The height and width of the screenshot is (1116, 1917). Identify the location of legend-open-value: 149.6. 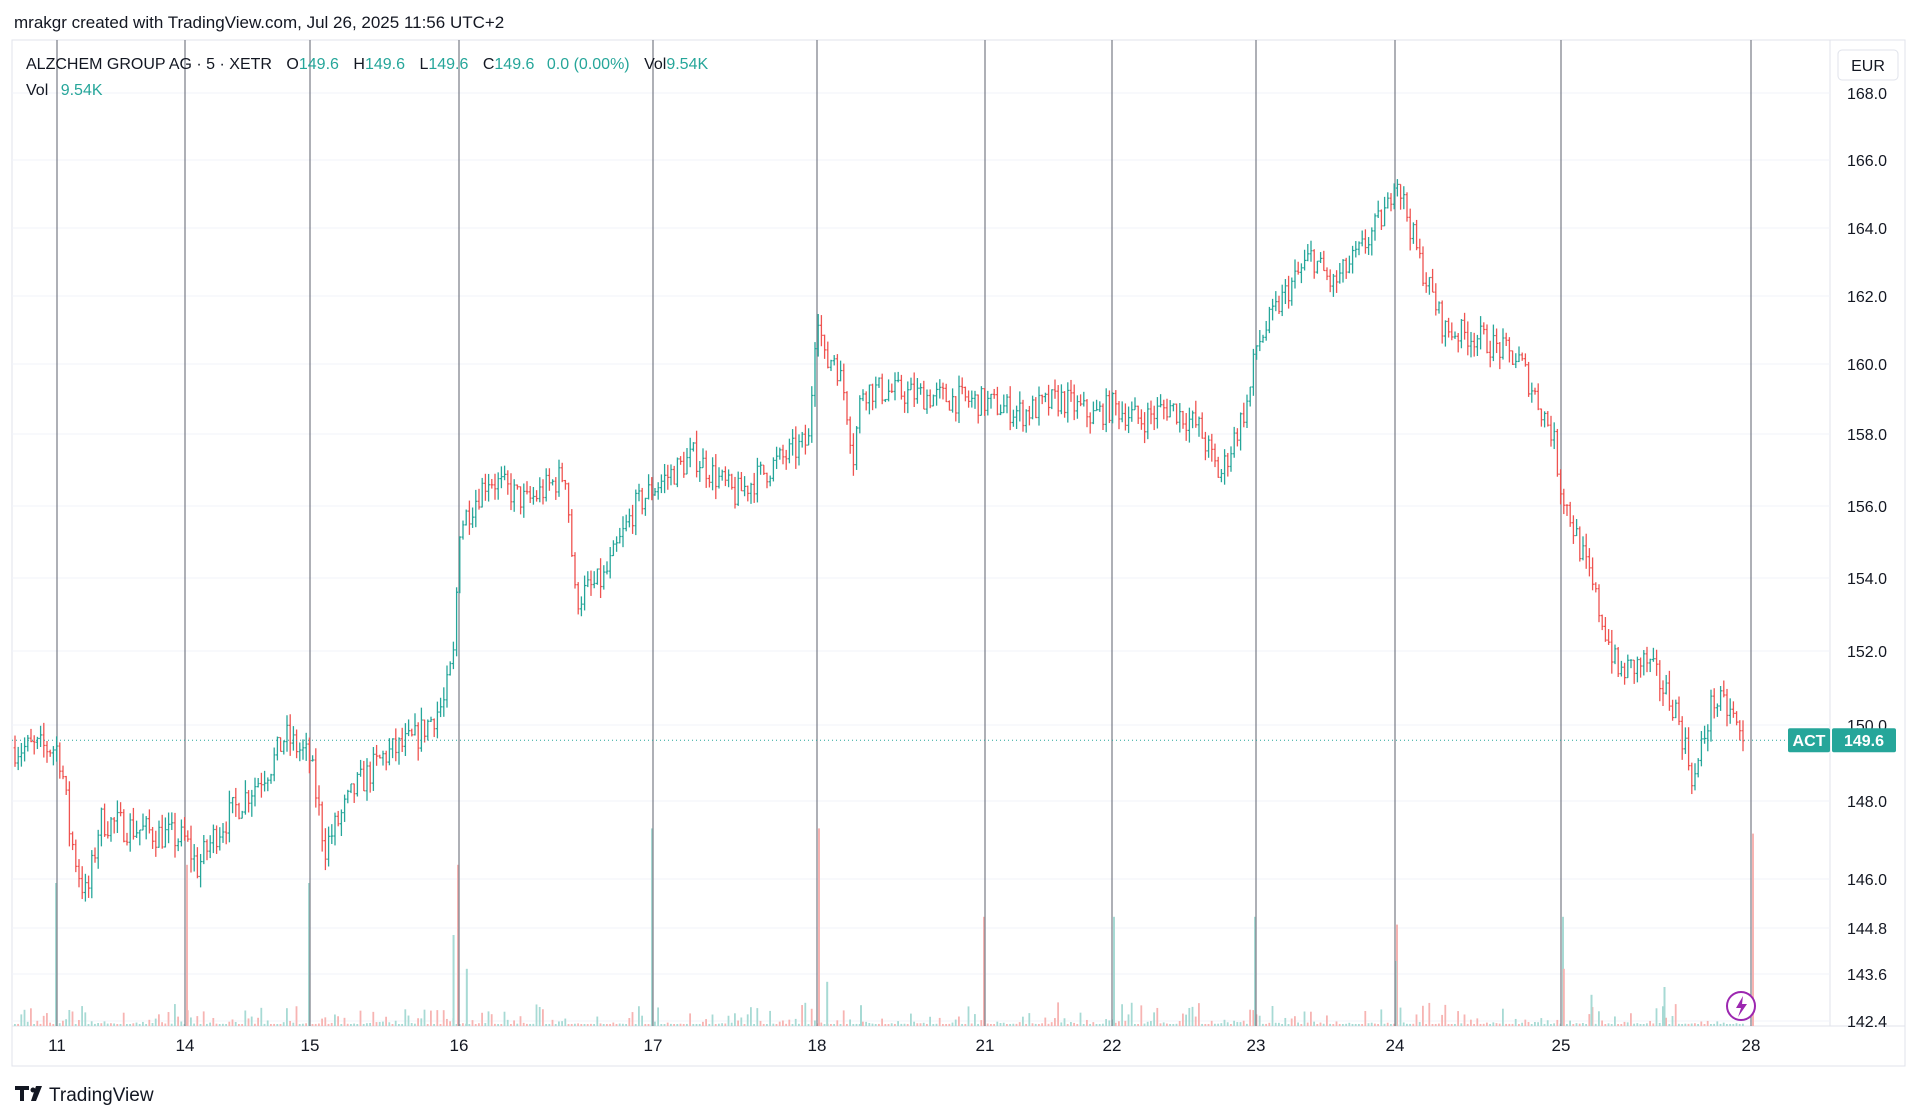
(319, 64).